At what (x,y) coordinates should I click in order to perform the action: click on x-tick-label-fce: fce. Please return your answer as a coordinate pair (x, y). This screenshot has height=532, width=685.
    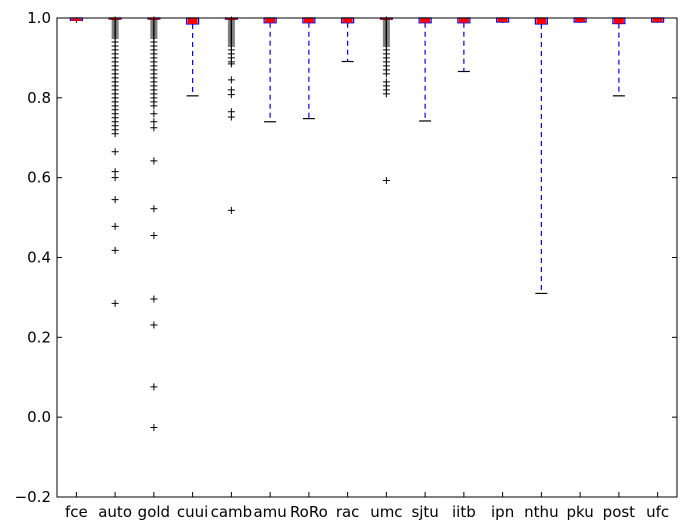
    Looking at the image, I should click on (76, 512).